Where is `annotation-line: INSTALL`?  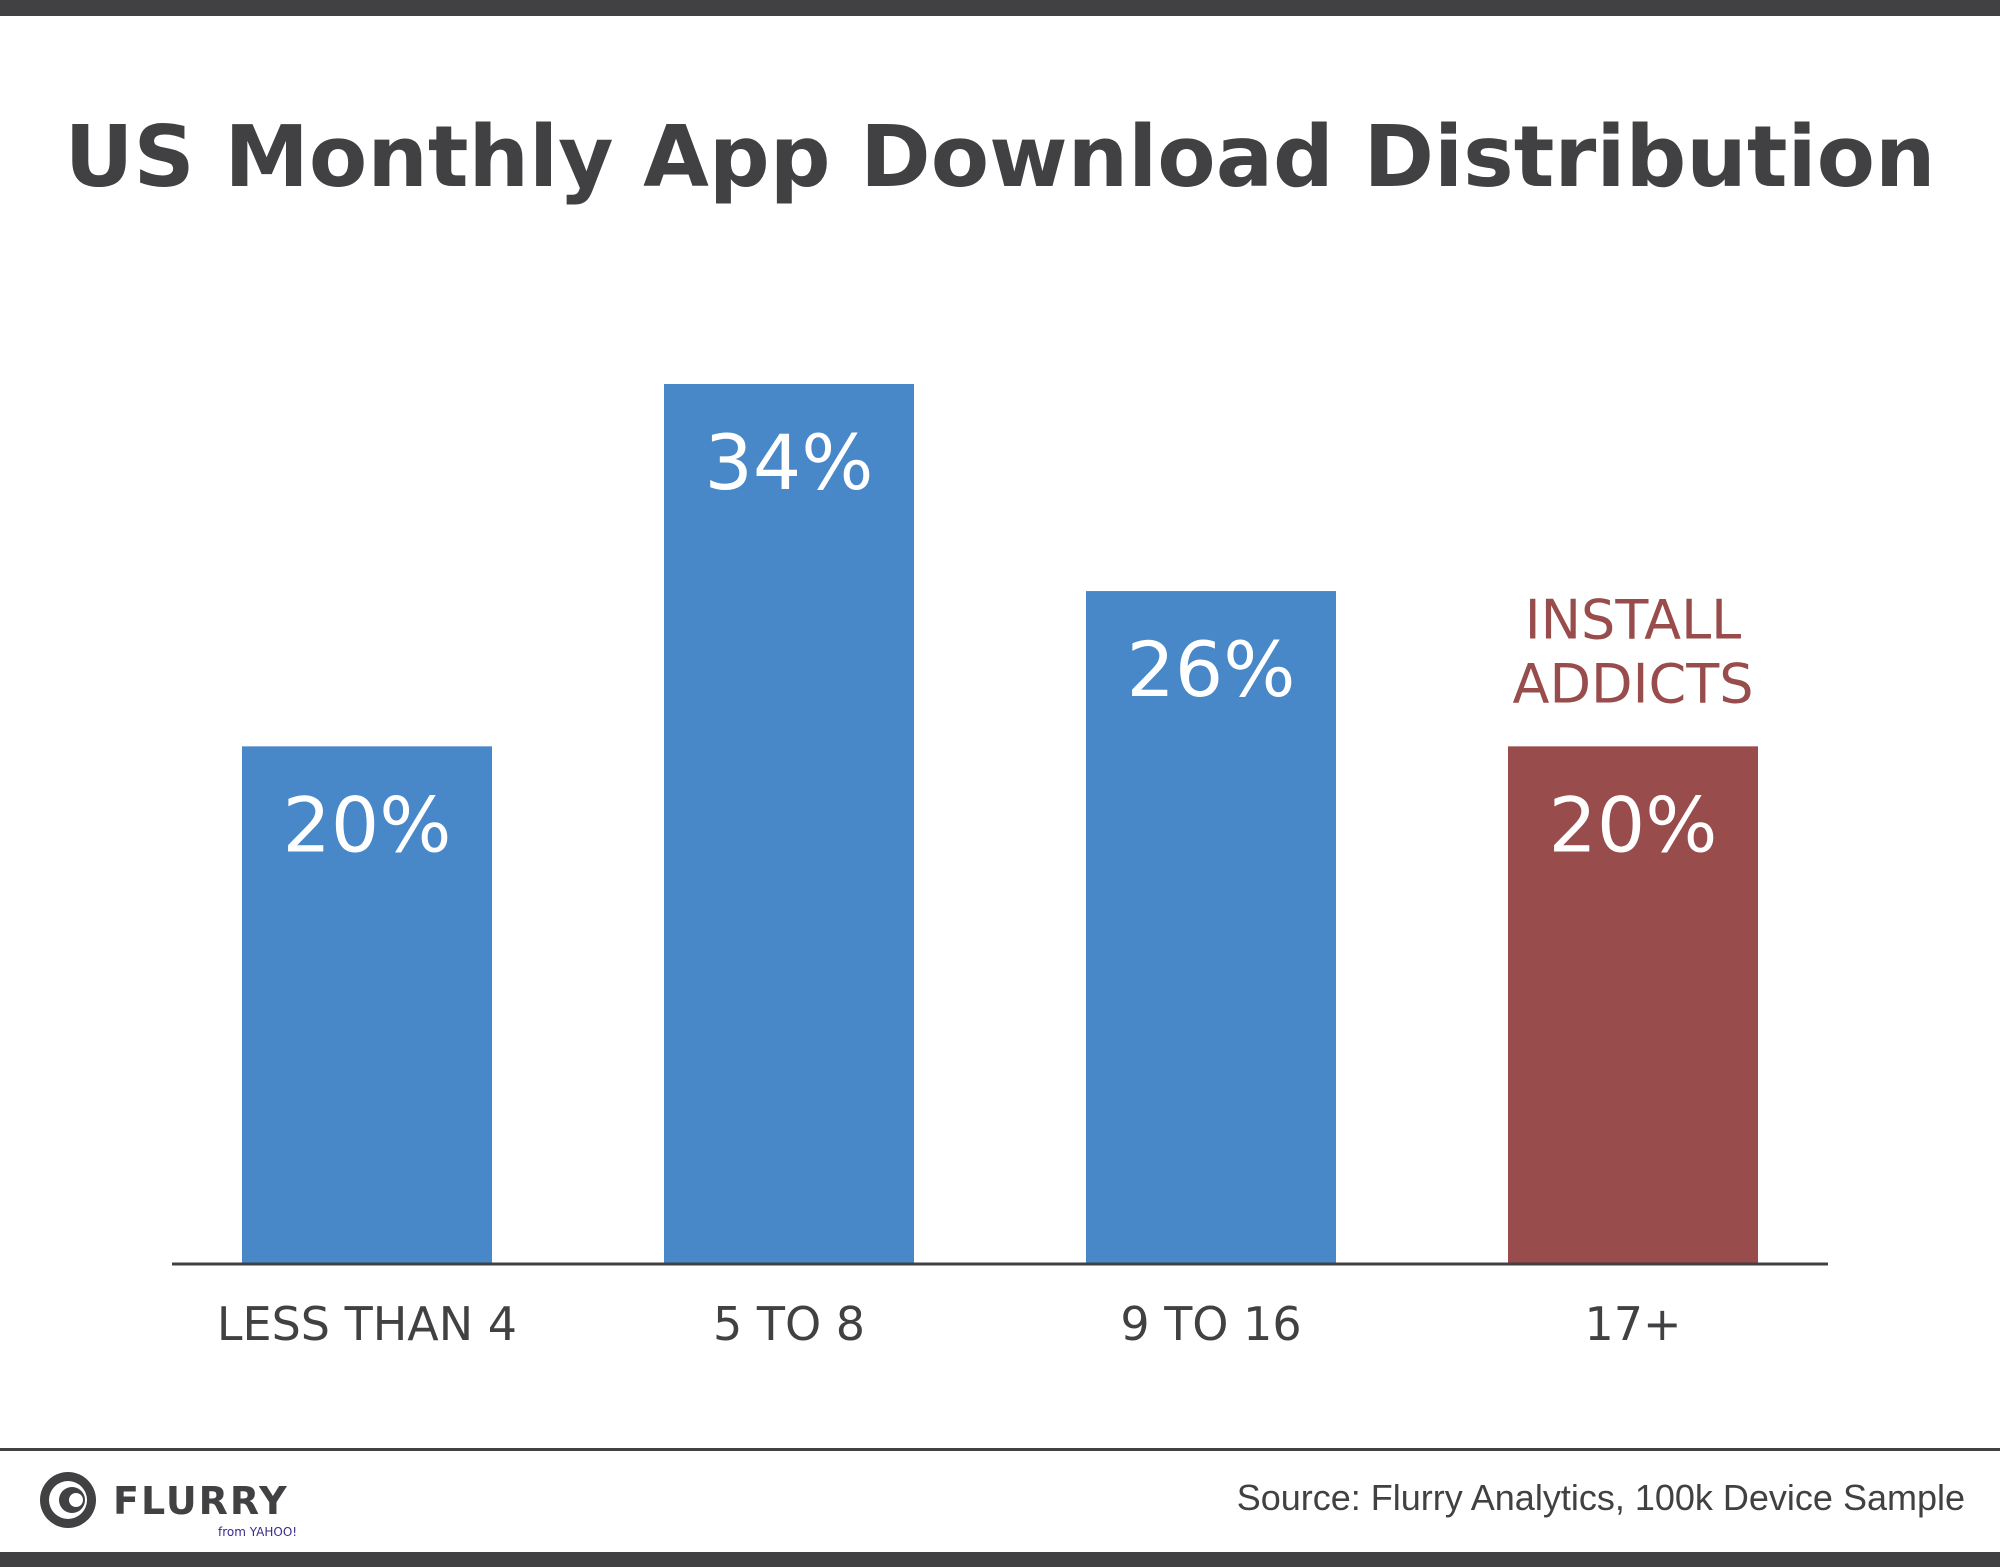 annotation-line: INSTALL is located at coordinates (1633, 619).